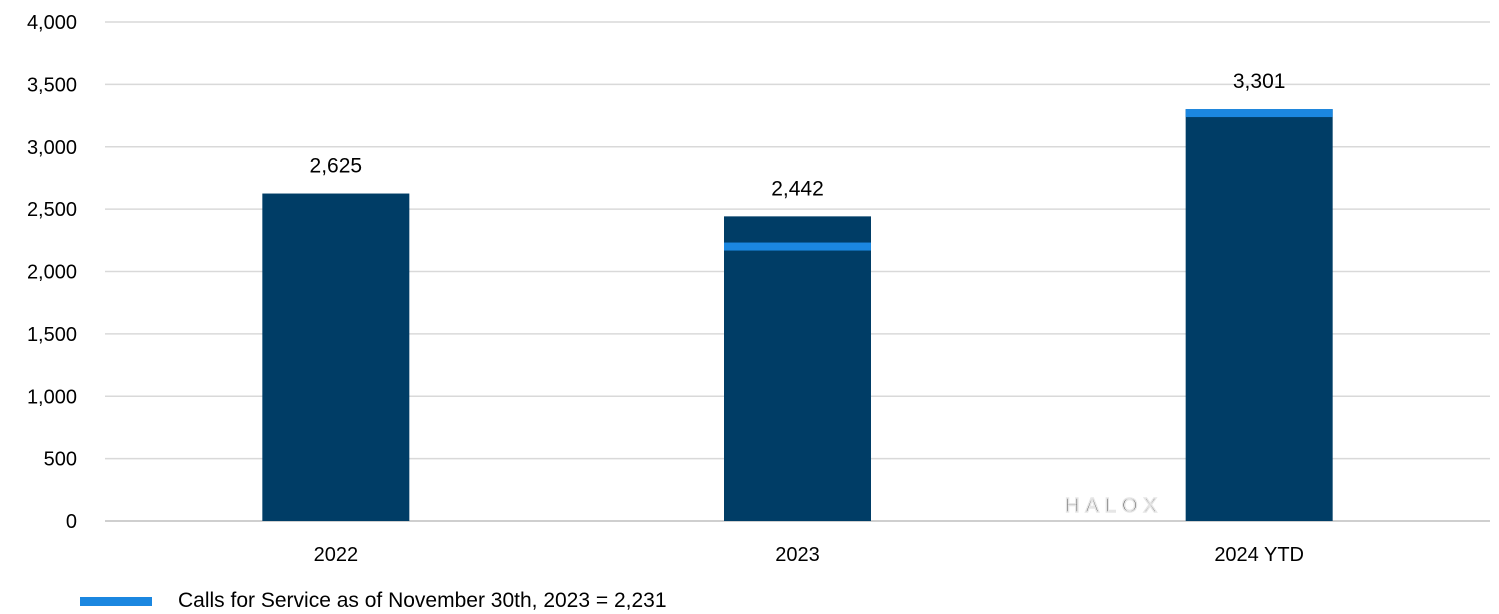 The image size is (1499, 614). I want to click on y-tick-label: 2,000, so click(52, 273).